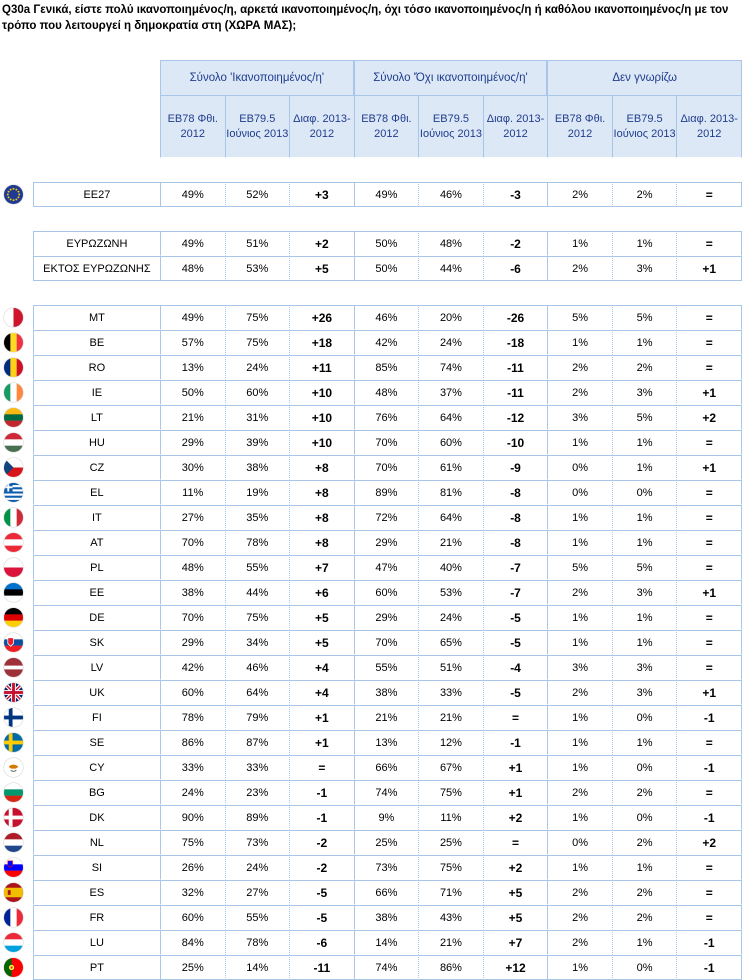 This screenshot has height=980, width=742. I want to click on group-header: Δεν γνωρίζω, so click(644, 77).